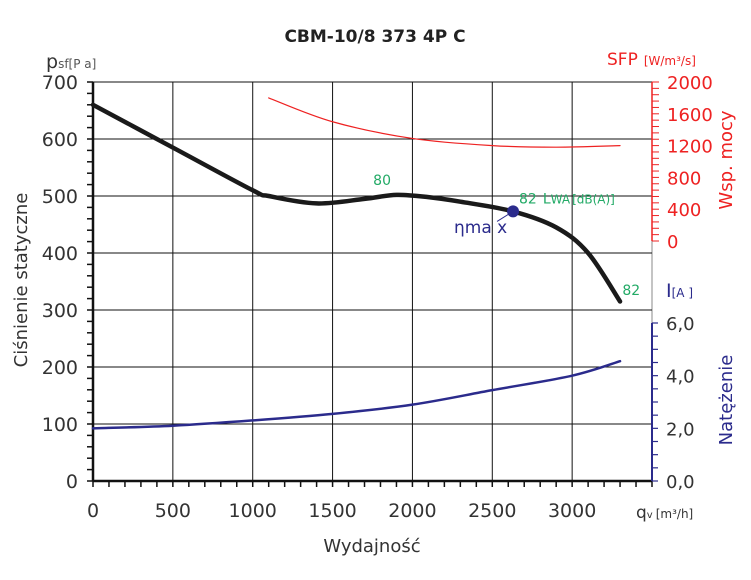  What do you see at coordinates (60, 140) in the screenshot?
I see `pressure-tick-label: 600` at bounding box center [60, 140].